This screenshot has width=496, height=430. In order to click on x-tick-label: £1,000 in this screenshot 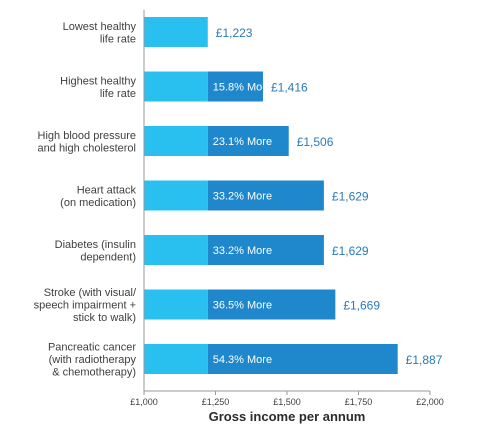, I will do `click(144, 402)`.